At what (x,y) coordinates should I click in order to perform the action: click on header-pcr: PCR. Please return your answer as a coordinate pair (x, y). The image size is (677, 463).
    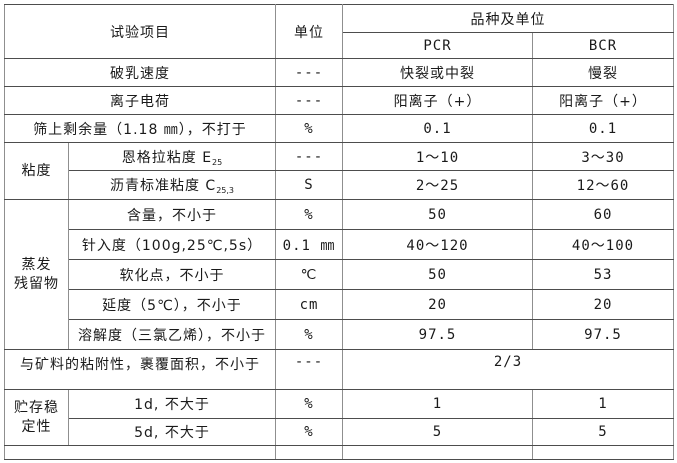
    Looking at the image, I should click on (437, 45).